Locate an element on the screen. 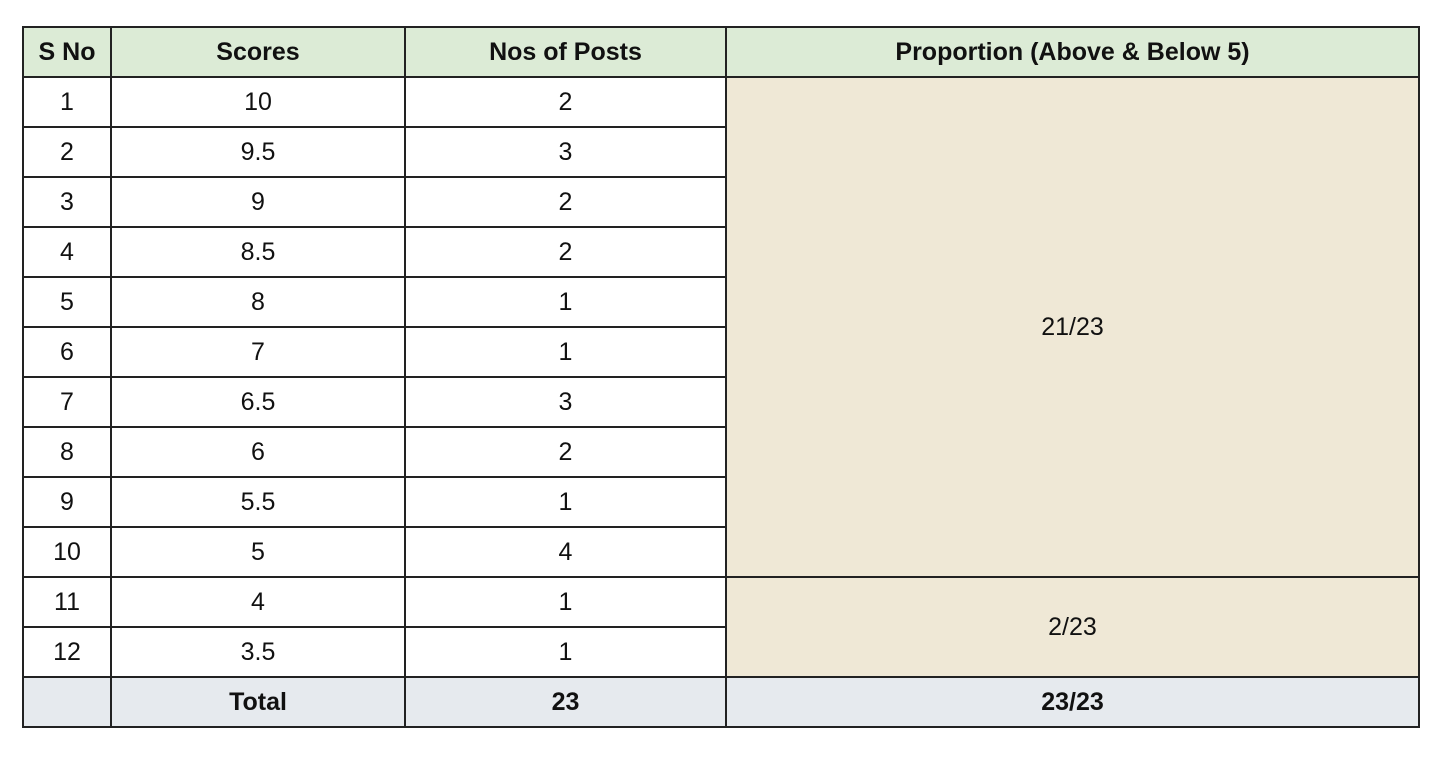 The width and height of the screenshot is (1437, 784). table-footer: Total 23 23/23 is located at coordinates (721, 702).